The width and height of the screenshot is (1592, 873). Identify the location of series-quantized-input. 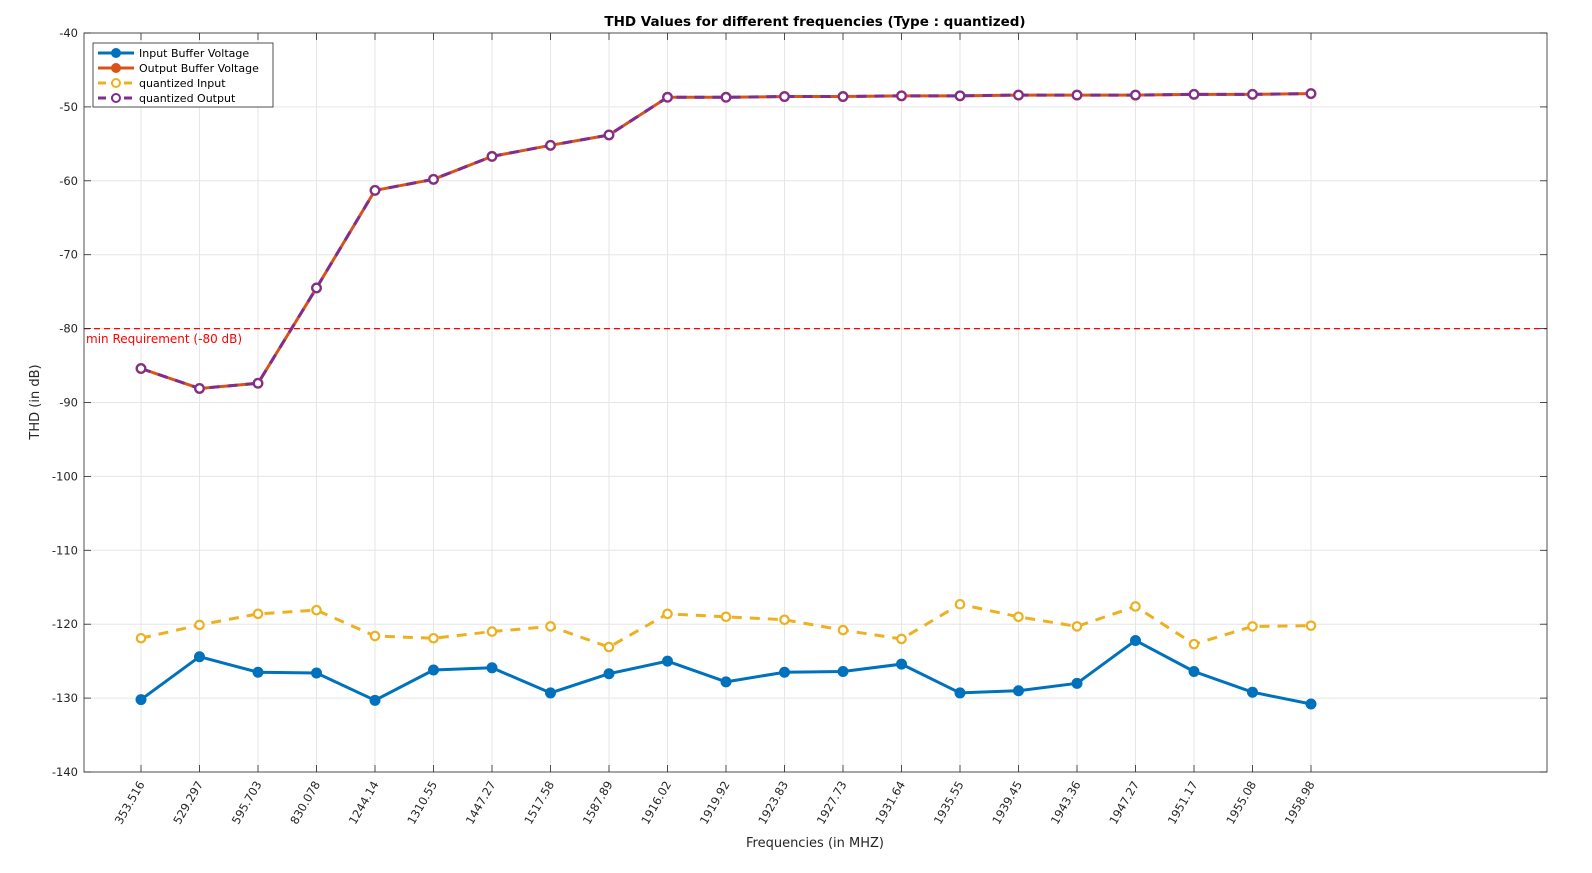
(726, 625).